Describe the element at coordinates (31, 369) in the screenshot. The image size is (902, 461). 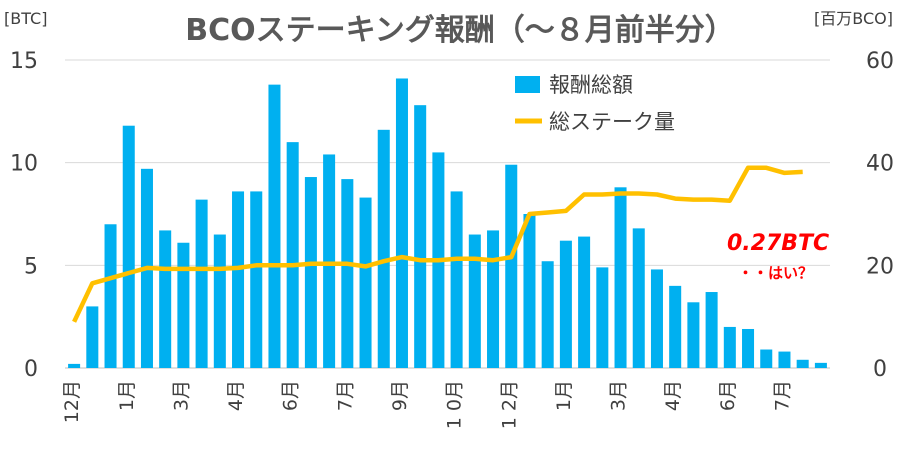
I see `y-left-tick-label: 0` at that location.